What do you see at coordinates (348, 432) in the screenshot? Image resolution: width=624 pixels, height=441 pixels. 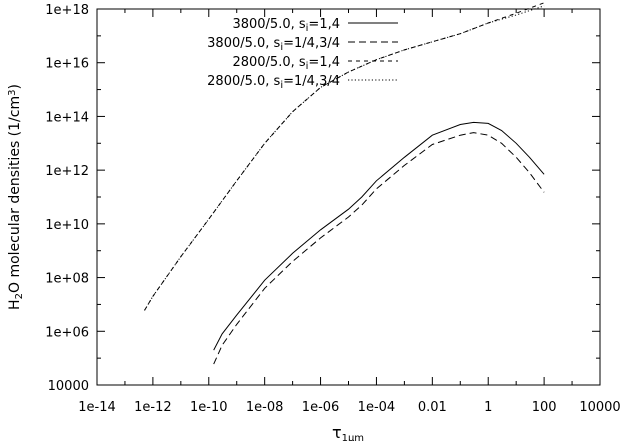 I see `x-axis-title: τ1μm` at bounding box center [348, 432].